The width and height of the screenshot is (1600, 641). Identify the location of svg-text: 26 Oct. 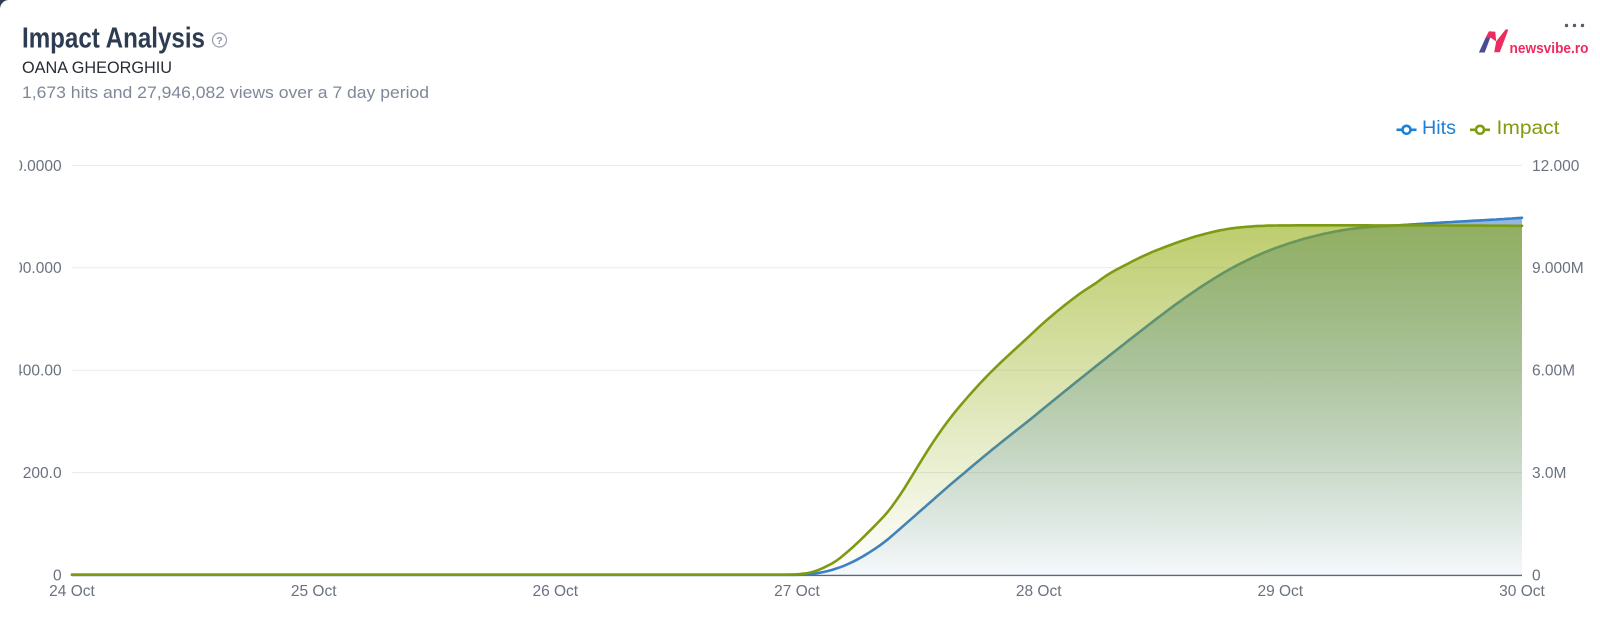
(555, 591).